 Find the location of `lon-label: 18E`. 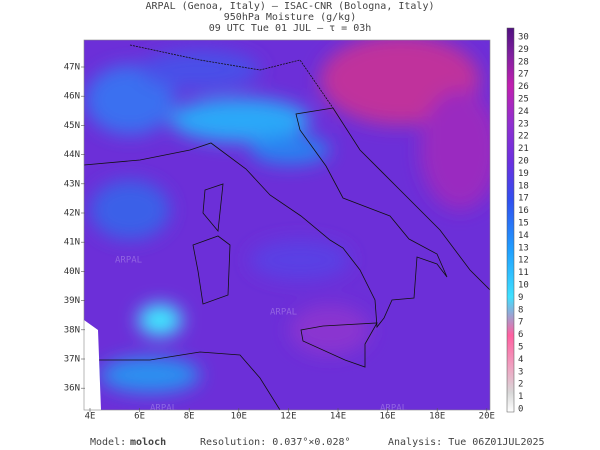

lon-label: 18E is located at coordinates (437, 417).